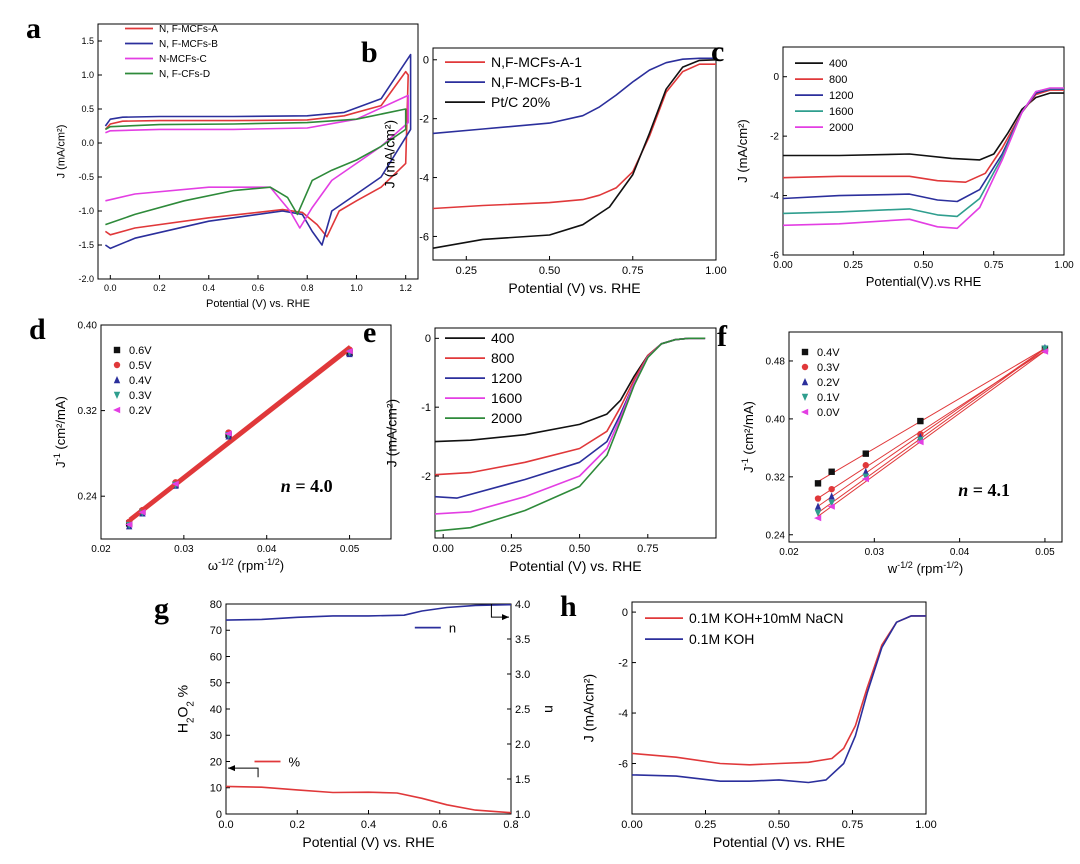 This screenshot has height=864, width=1080. Describe the element at coordinates (522, 605) in the screenshot. I see `y2-tick-label: 4.0` at that location.